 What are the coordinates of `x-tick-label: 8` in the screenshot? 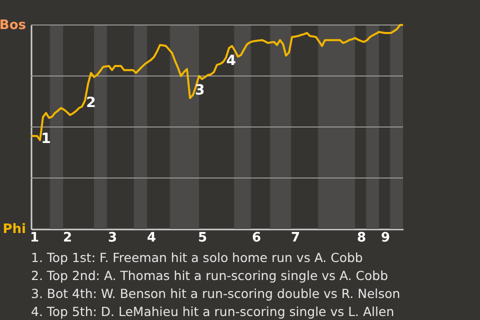 It's located at (361, 238).